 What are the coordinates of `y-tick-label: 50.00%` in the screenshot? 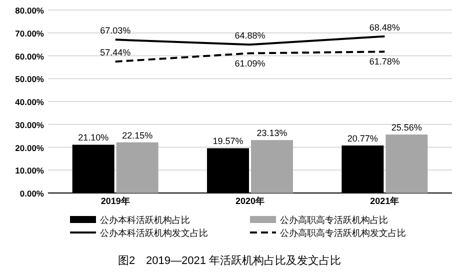 It's located at (29, 79).